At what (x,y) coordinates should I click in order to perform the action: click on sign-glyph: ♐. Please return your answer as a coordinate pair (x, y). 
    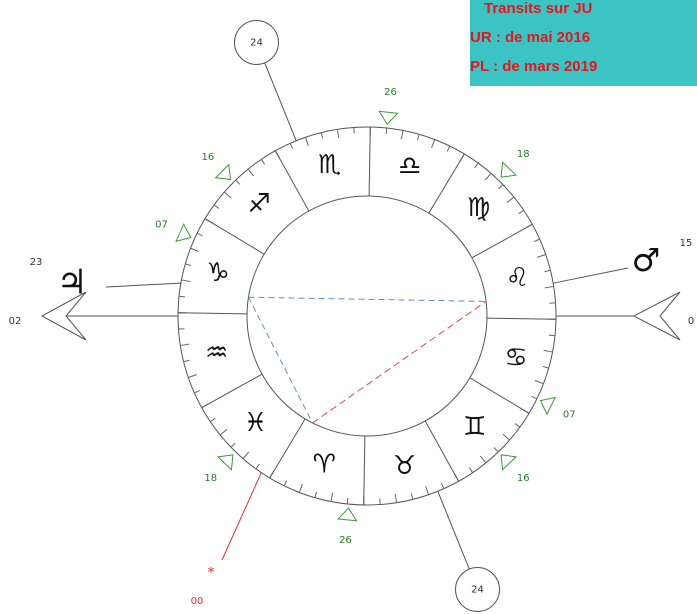
    Looking at the image, I should click on (259, 204).